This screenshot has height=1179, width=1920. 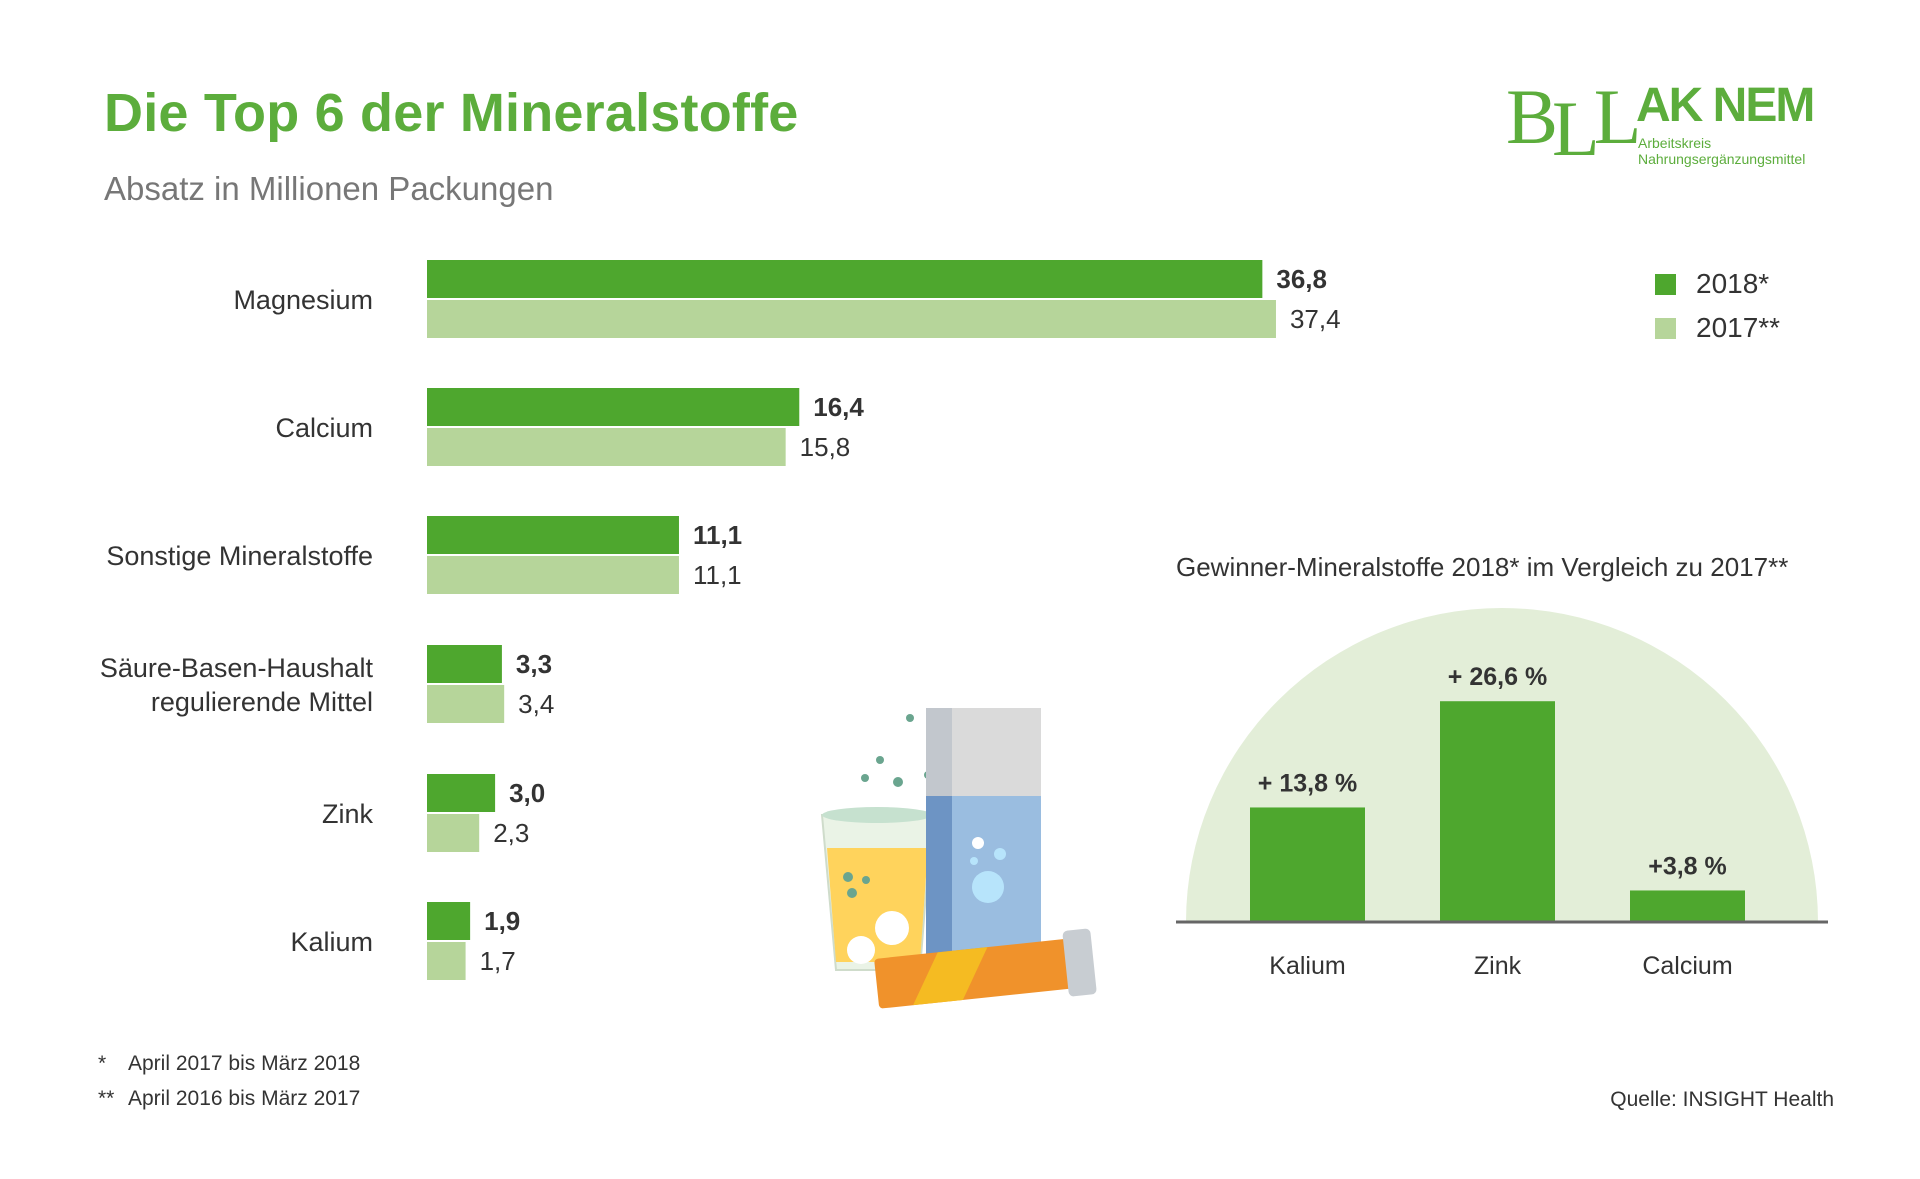 I want to click on legend-item-2018: 2018*, so click(x=1717, y=284).